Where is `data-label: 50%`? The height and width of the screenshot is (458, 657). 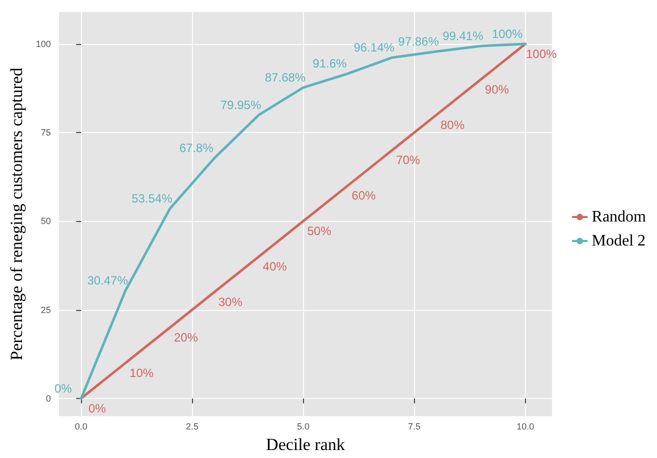 data-label: 50% is located at coordinates (319, 231).